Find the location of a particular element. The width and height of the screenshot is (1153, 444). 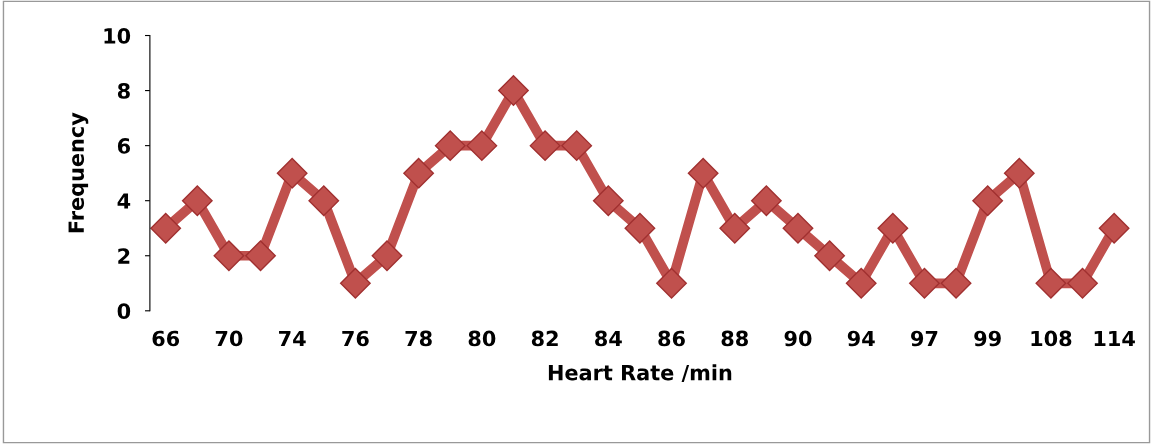

y-tick-label: 4 is located at coordinates (124, 201).